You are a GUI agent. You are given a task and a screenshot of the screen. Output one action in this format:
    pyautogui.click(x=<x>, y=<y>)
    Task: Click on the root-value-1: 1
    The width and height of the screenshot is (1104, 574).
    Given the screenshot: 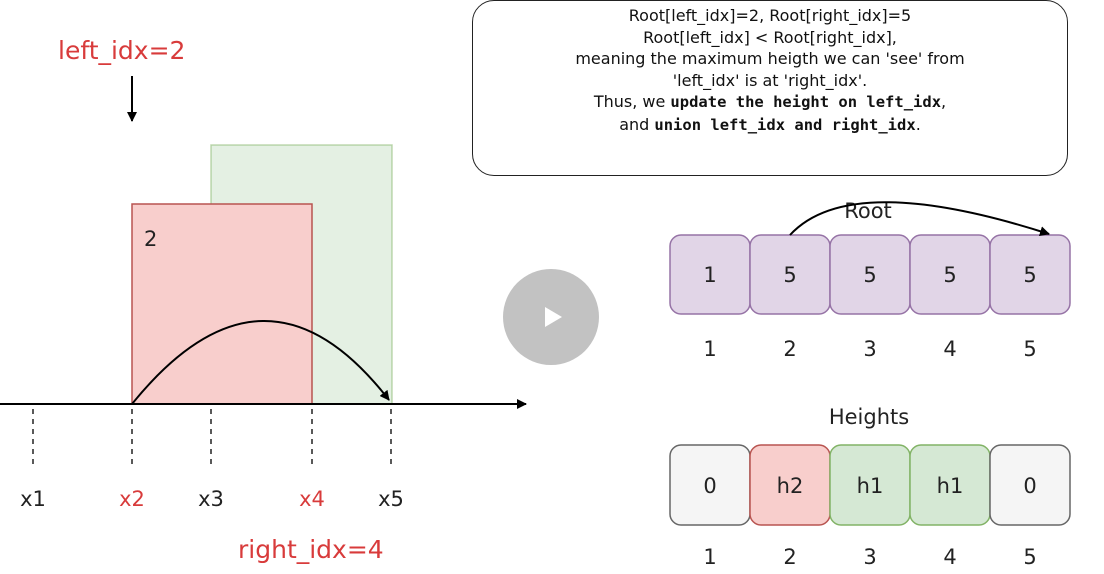 What is the action you would take?
    pyautogui.click(x=709, y=275)
    